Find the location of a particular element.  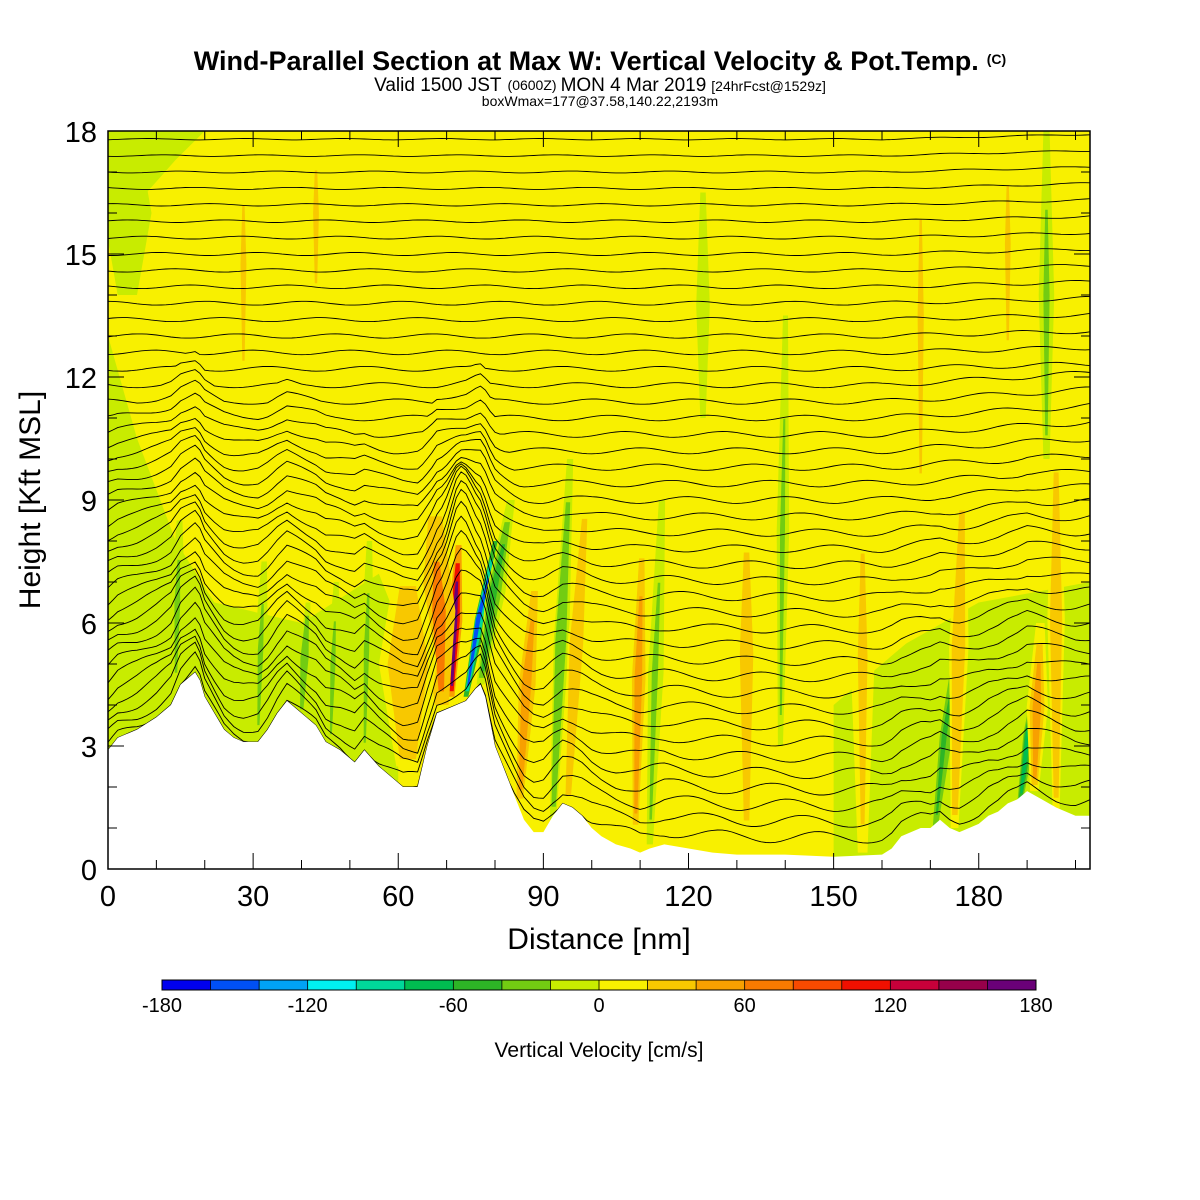

y-axis-label: Height [Kft MSL] is located at coordinates (30, 500).